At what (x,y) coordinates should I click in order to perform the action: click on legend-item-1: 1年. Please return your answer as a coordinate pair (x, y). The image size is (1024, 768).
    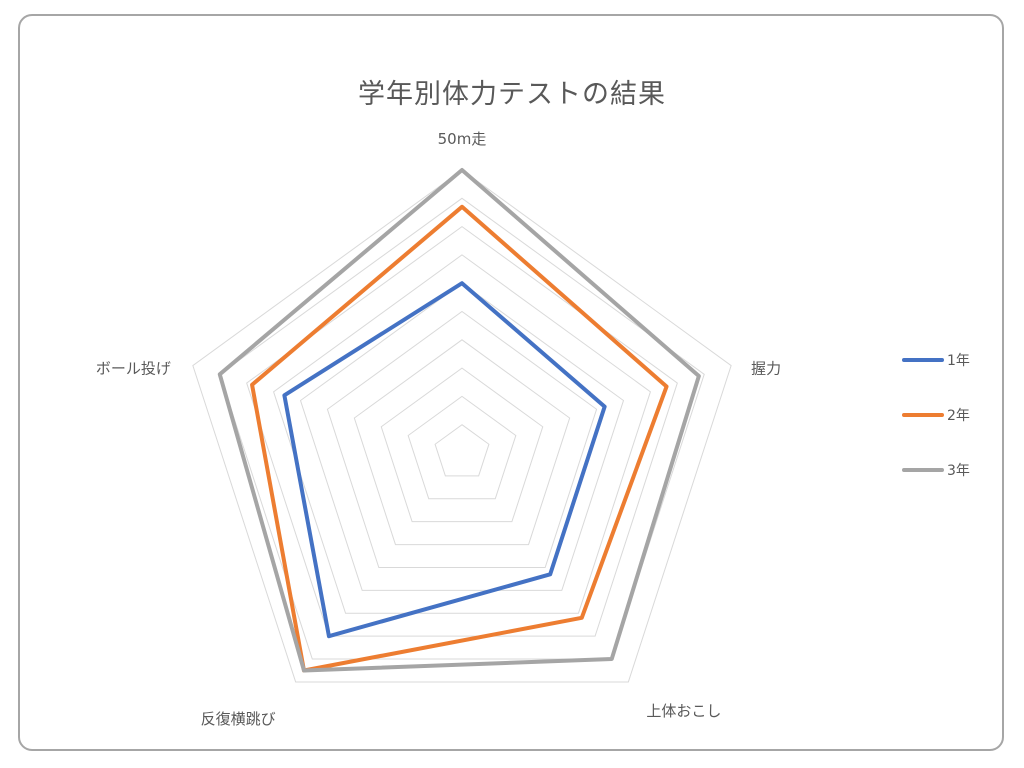
    Looking at the image, I should click on (947, 360).